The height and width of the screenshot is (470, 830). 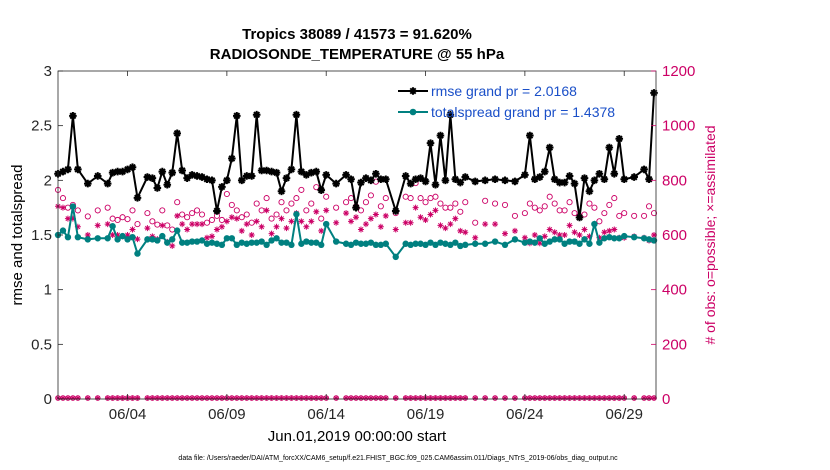 I want to click on x-tick-label: 06/04, so click(x=128, y=414).